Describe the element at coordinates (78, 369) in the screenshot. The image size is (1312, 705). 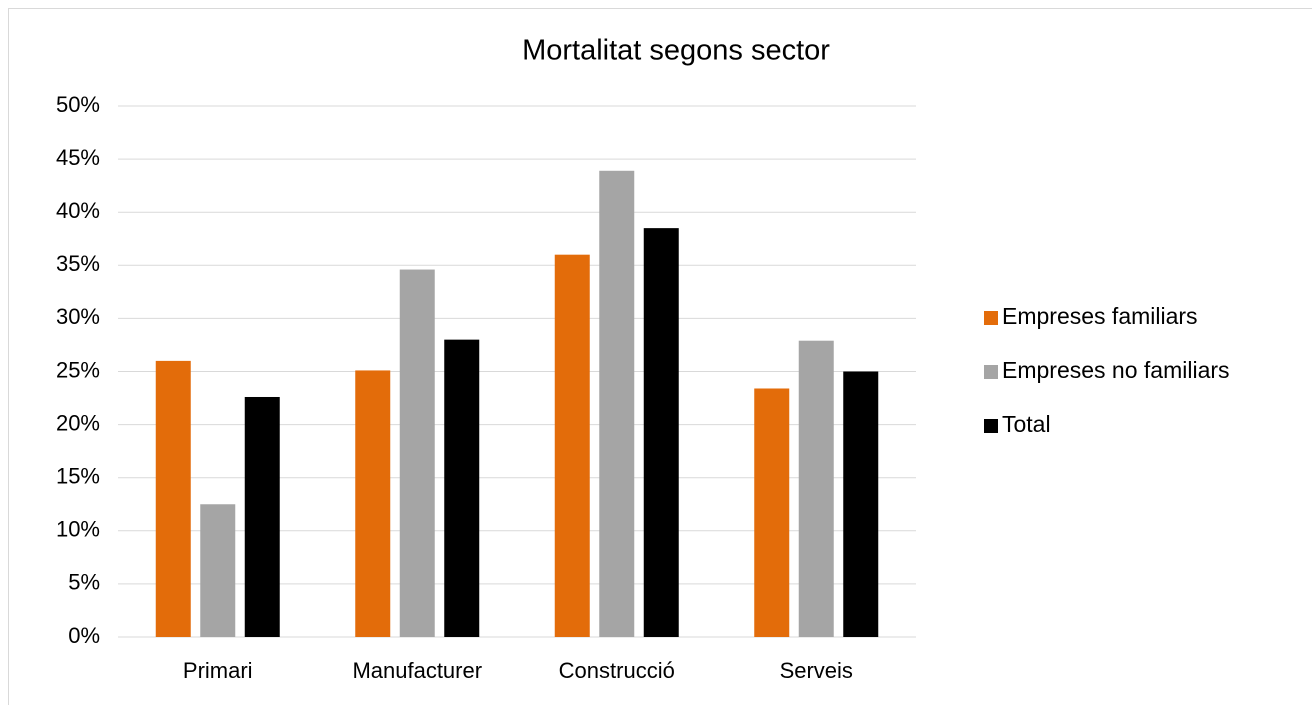
I see `y-tick-label: 25%` at that location.